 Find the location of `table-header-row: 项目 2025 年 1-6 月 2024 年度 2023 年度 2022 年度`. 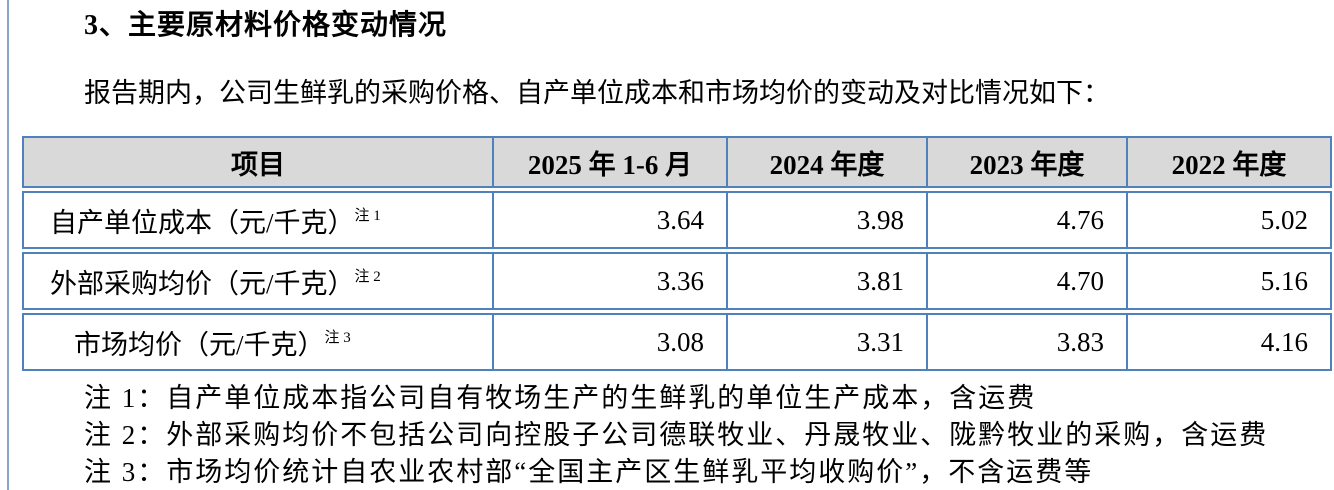

table-header-row: 项目 2025 年 1-6 月 2024 年度 2023 年度 2022 年度 is located at coordinates (677, 162).